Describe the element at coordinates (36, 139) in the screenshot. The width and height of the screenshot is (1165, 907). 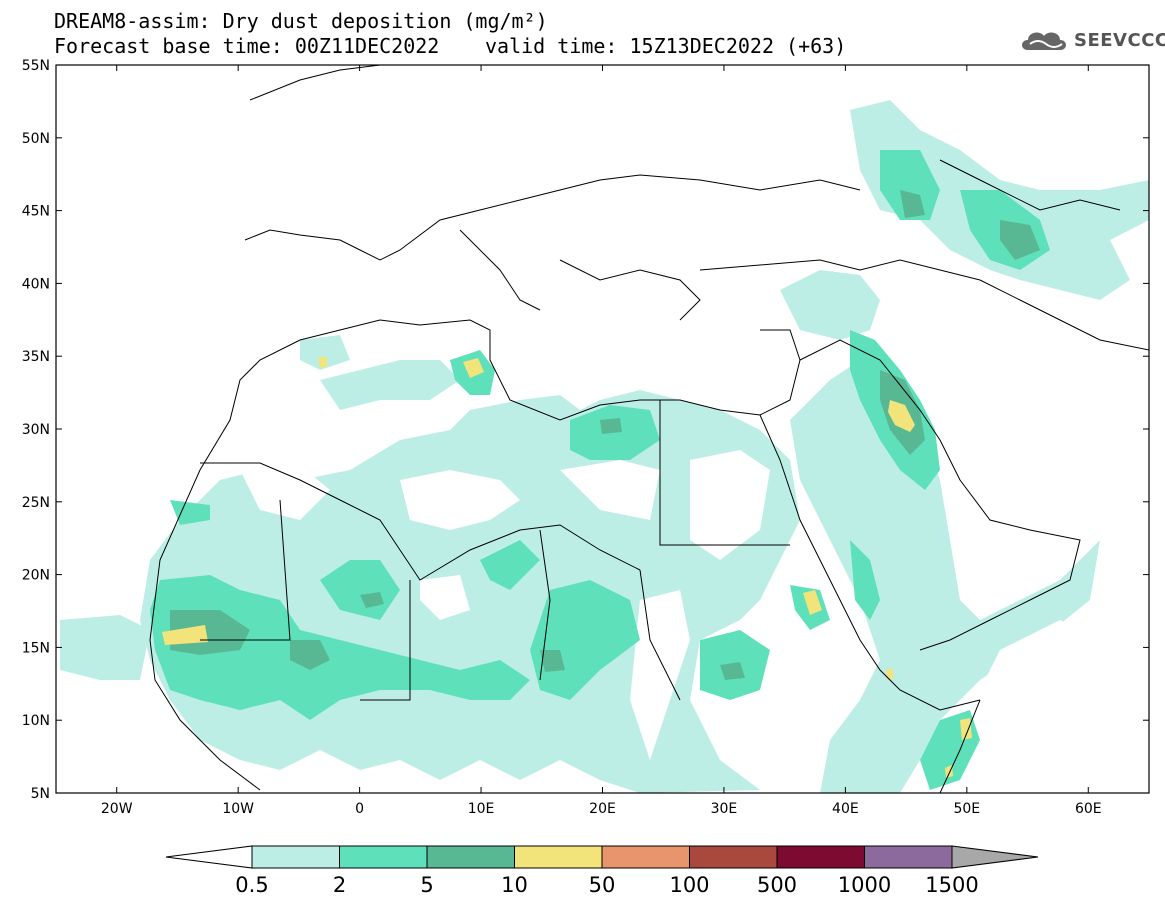
I see `lat-tick-label: 50N` at that location.